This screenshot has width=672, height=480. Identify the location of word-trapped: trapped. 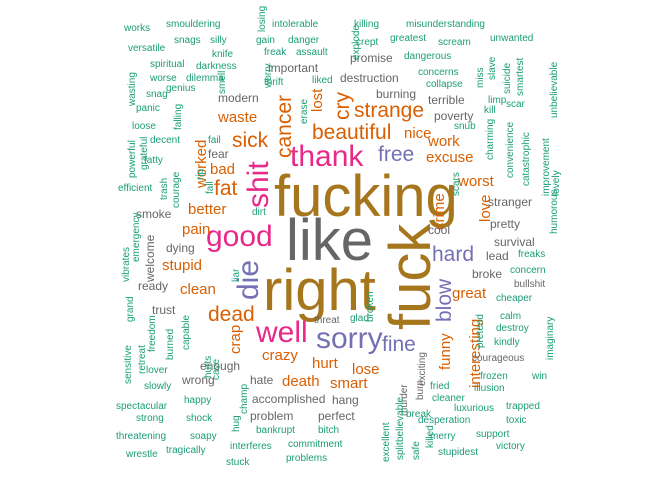
(523, 406).